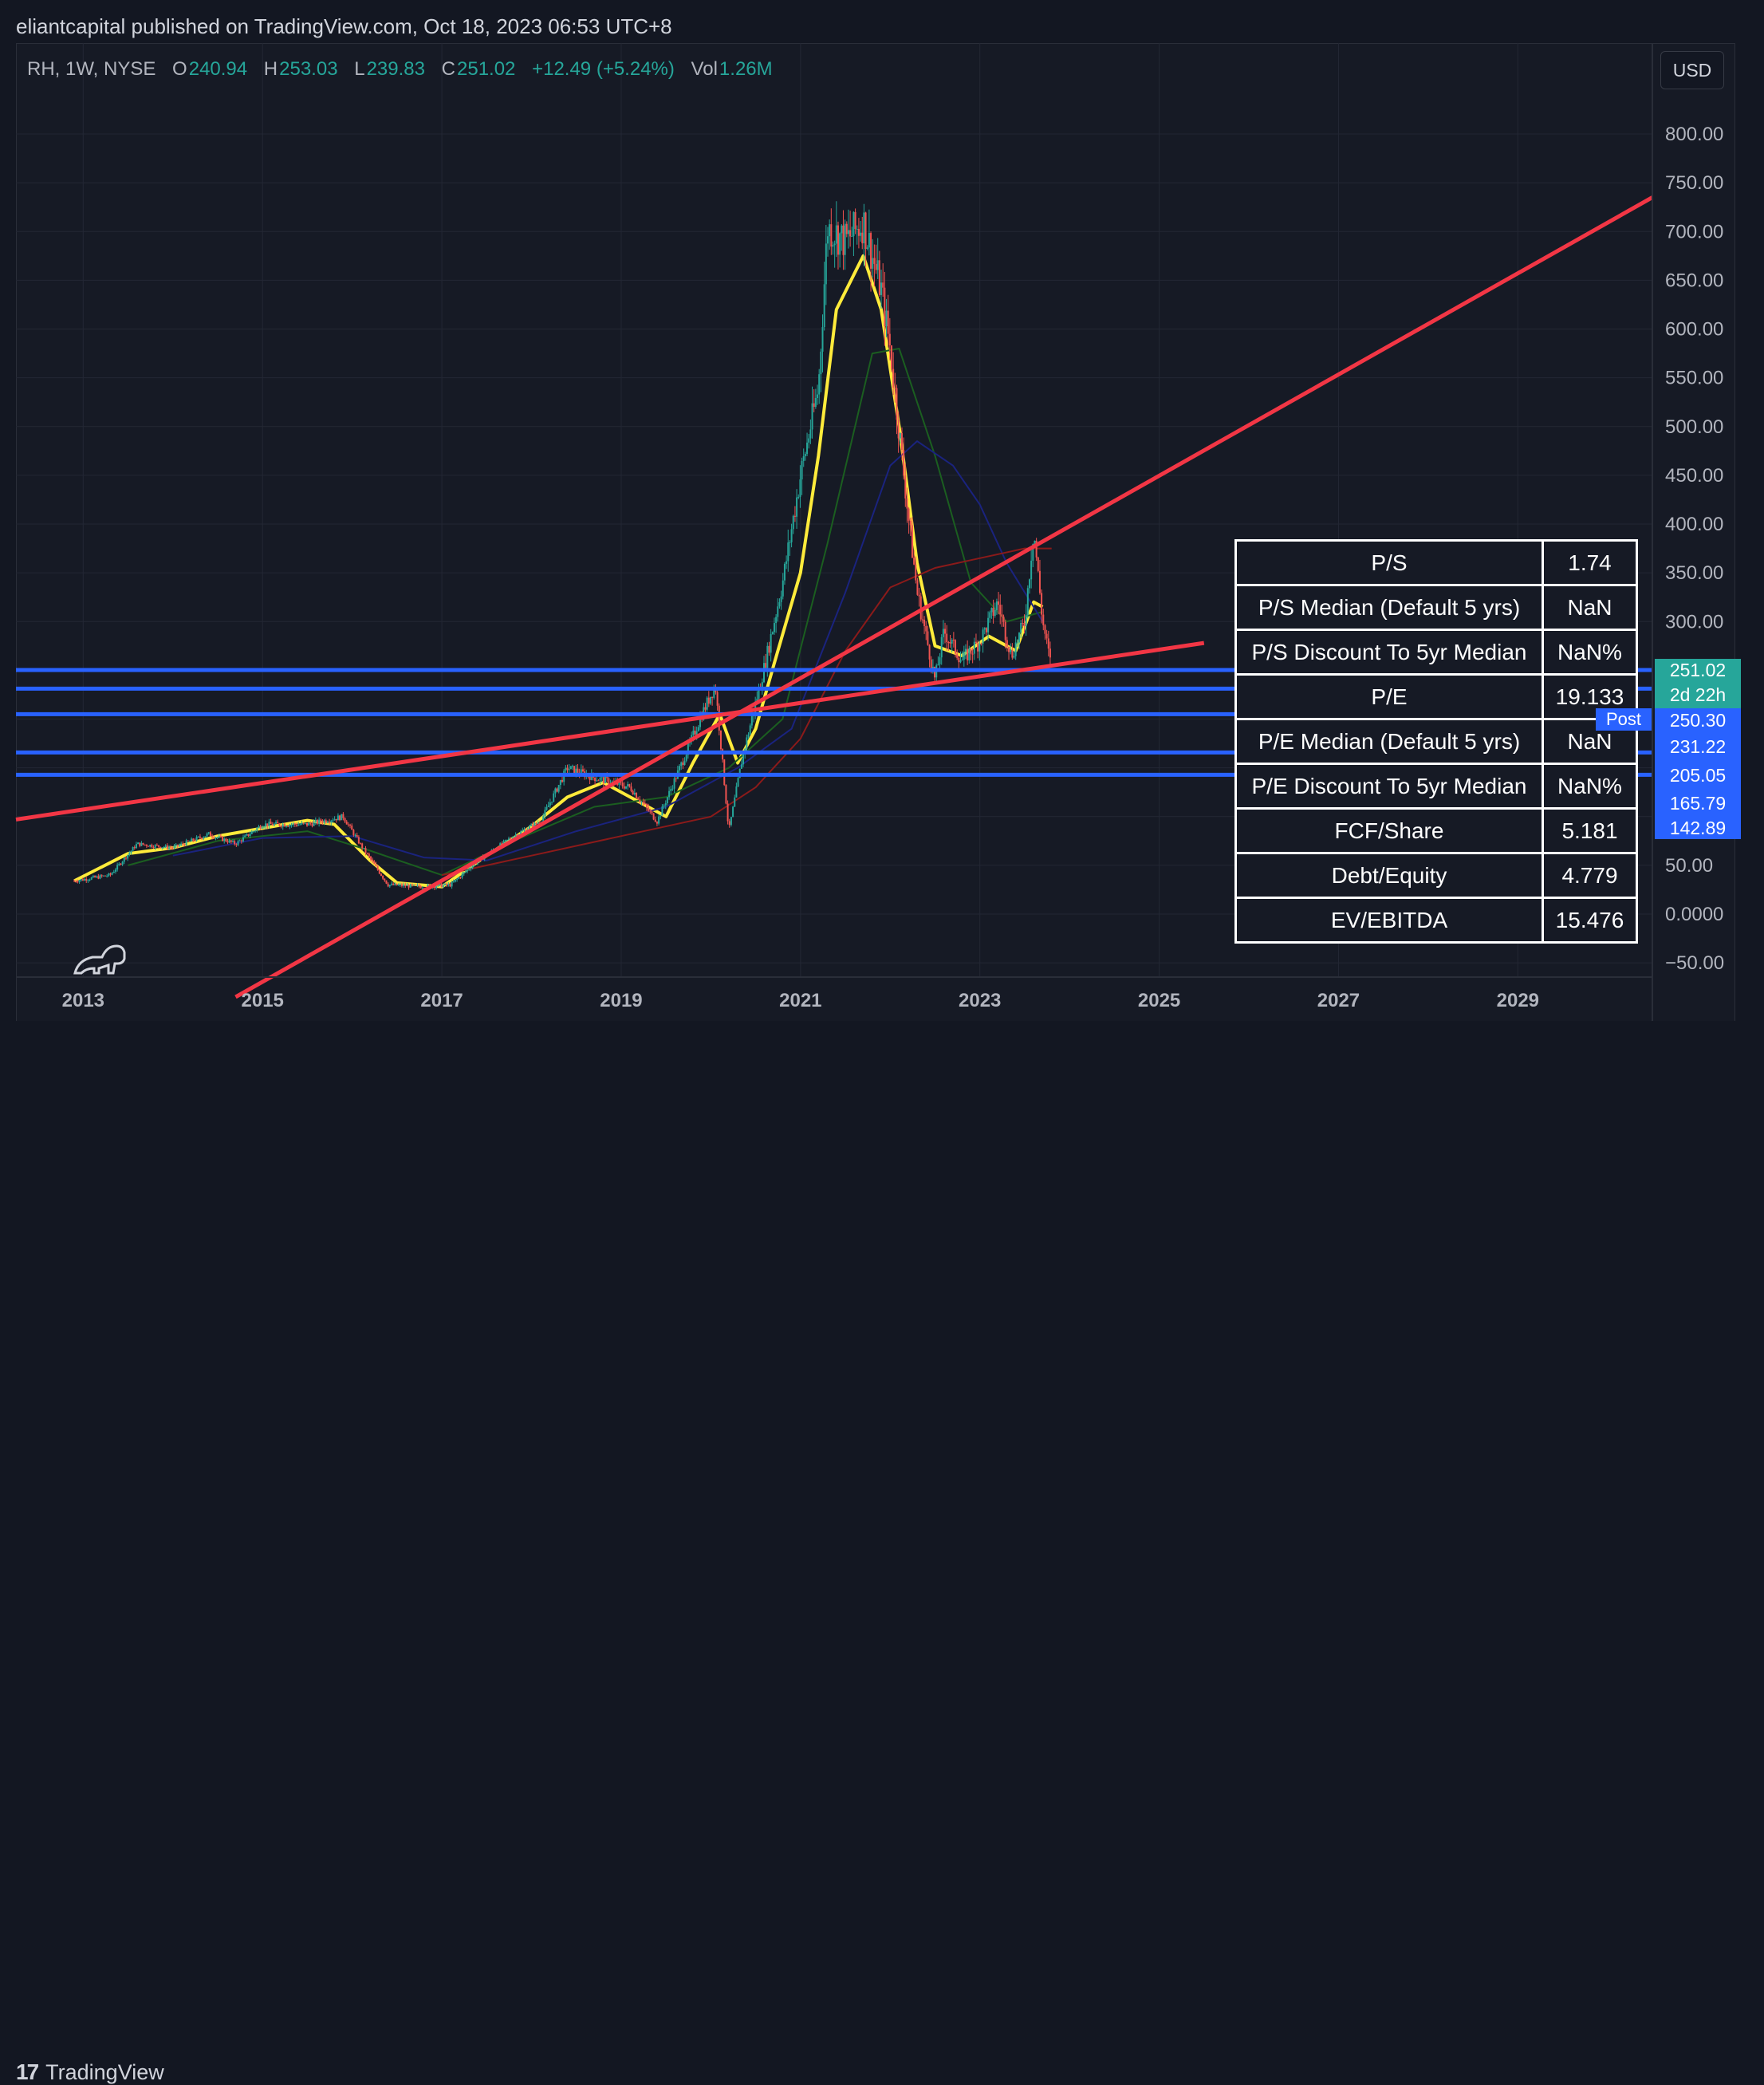 The image size is (1764, 2085). What do you see at coordinates (1389, 652) in the screenshot?
I see `stats-label: P/S Discount To 5yr Median` at bounding box center [1389, 652].